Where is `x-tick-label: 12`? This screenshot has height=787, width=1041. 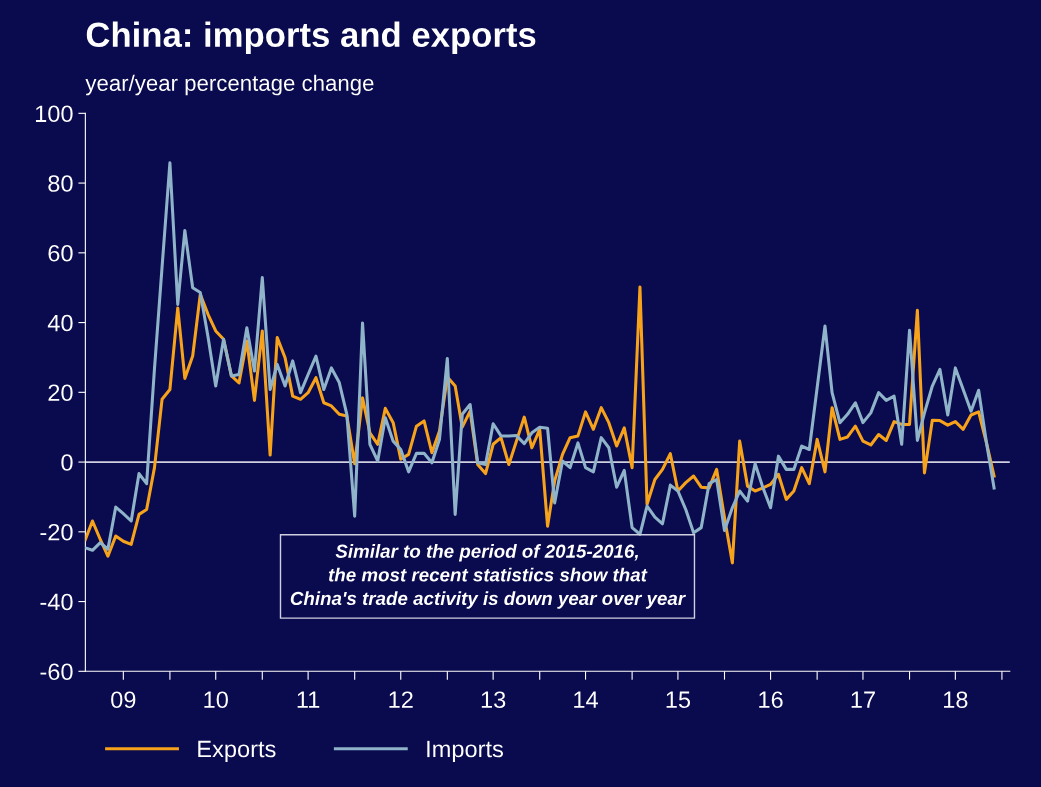 x-tick-label: 12 is located at coordinates (401, 699).